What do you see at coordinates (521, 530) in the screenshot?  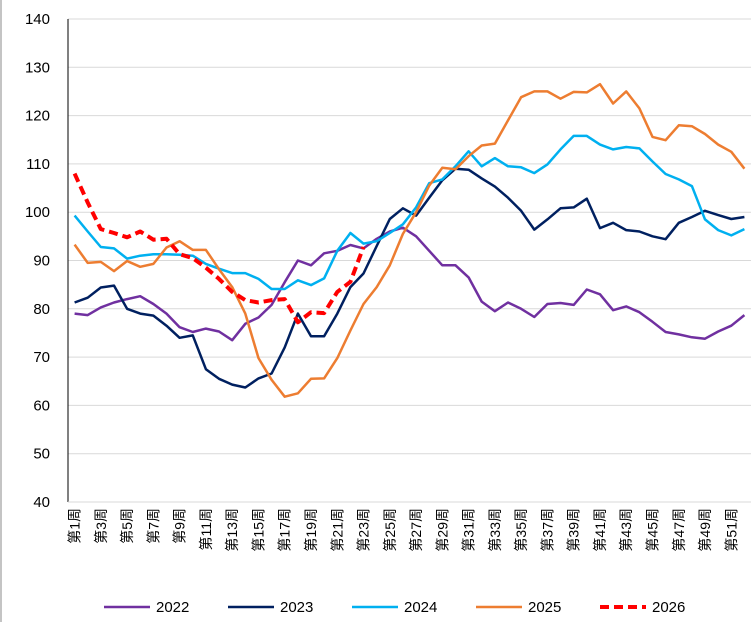 I see `x-tick-label: 第35周` at bounding box center [521, 530].